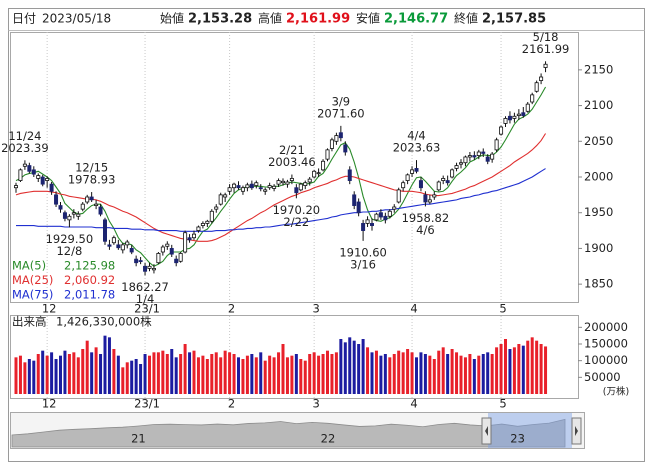 This screenshot has height=470, width=653. I want to click on annotation-price: 2071.60, so click(341, 113).